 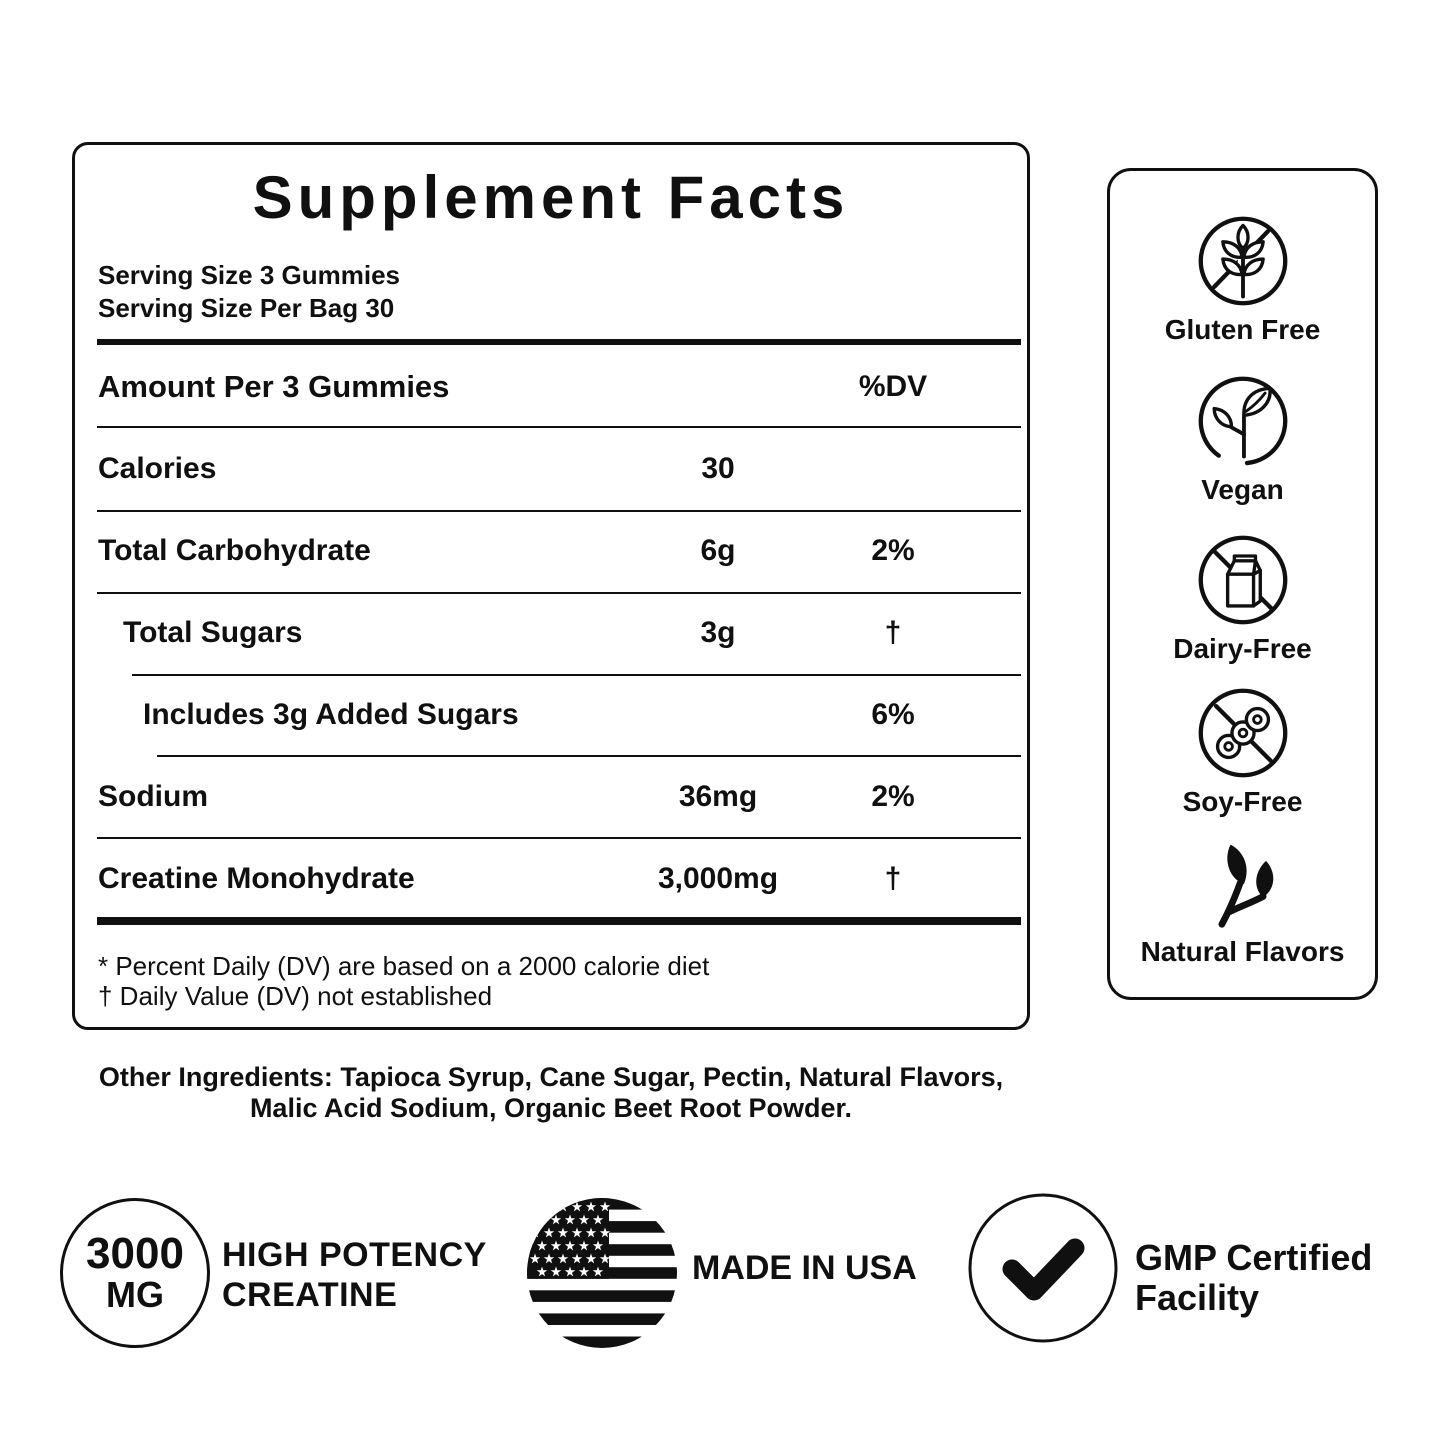 I want to click on sprout-icon, so click(x=1242, y=421).